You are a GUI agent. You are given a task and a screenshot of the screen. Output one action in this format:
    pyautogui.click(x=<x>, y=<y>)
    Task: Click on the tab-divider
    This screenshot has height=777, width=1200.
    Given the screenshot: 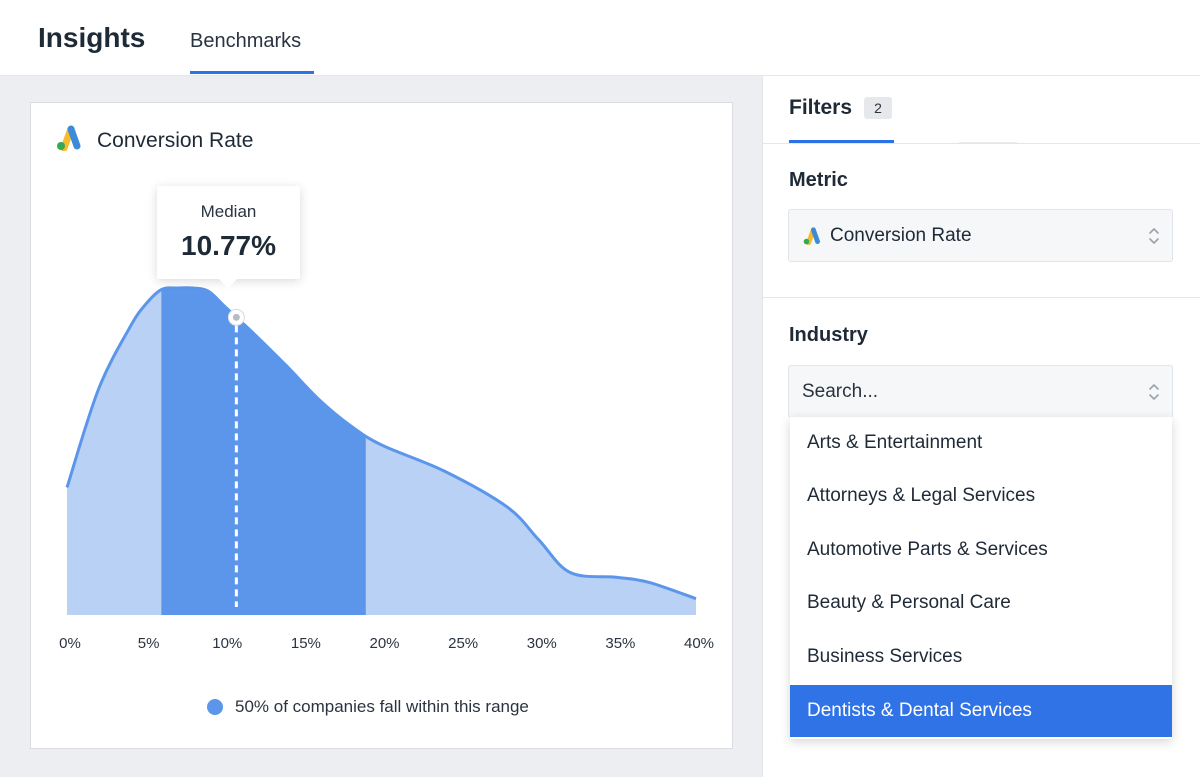 What is the action you would take?
    pyautogui.click(x=981, y=143)
    